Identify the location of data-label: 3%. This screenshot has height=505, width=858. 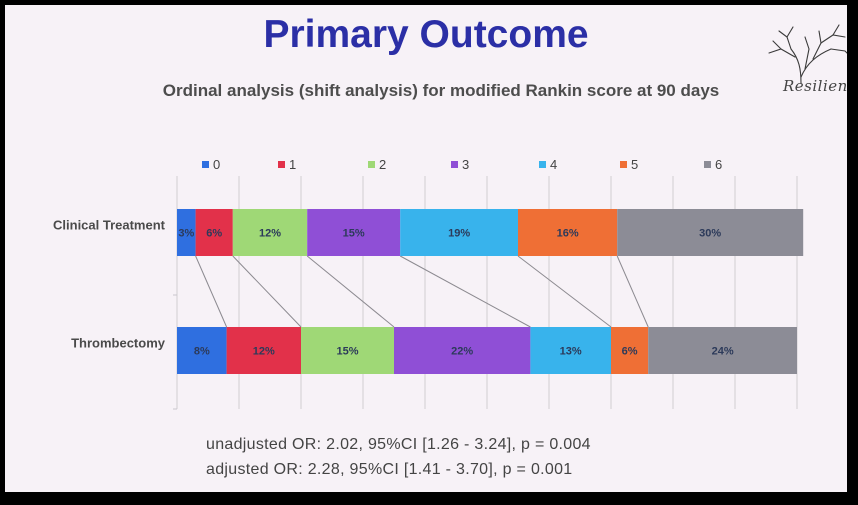
(186, 234).